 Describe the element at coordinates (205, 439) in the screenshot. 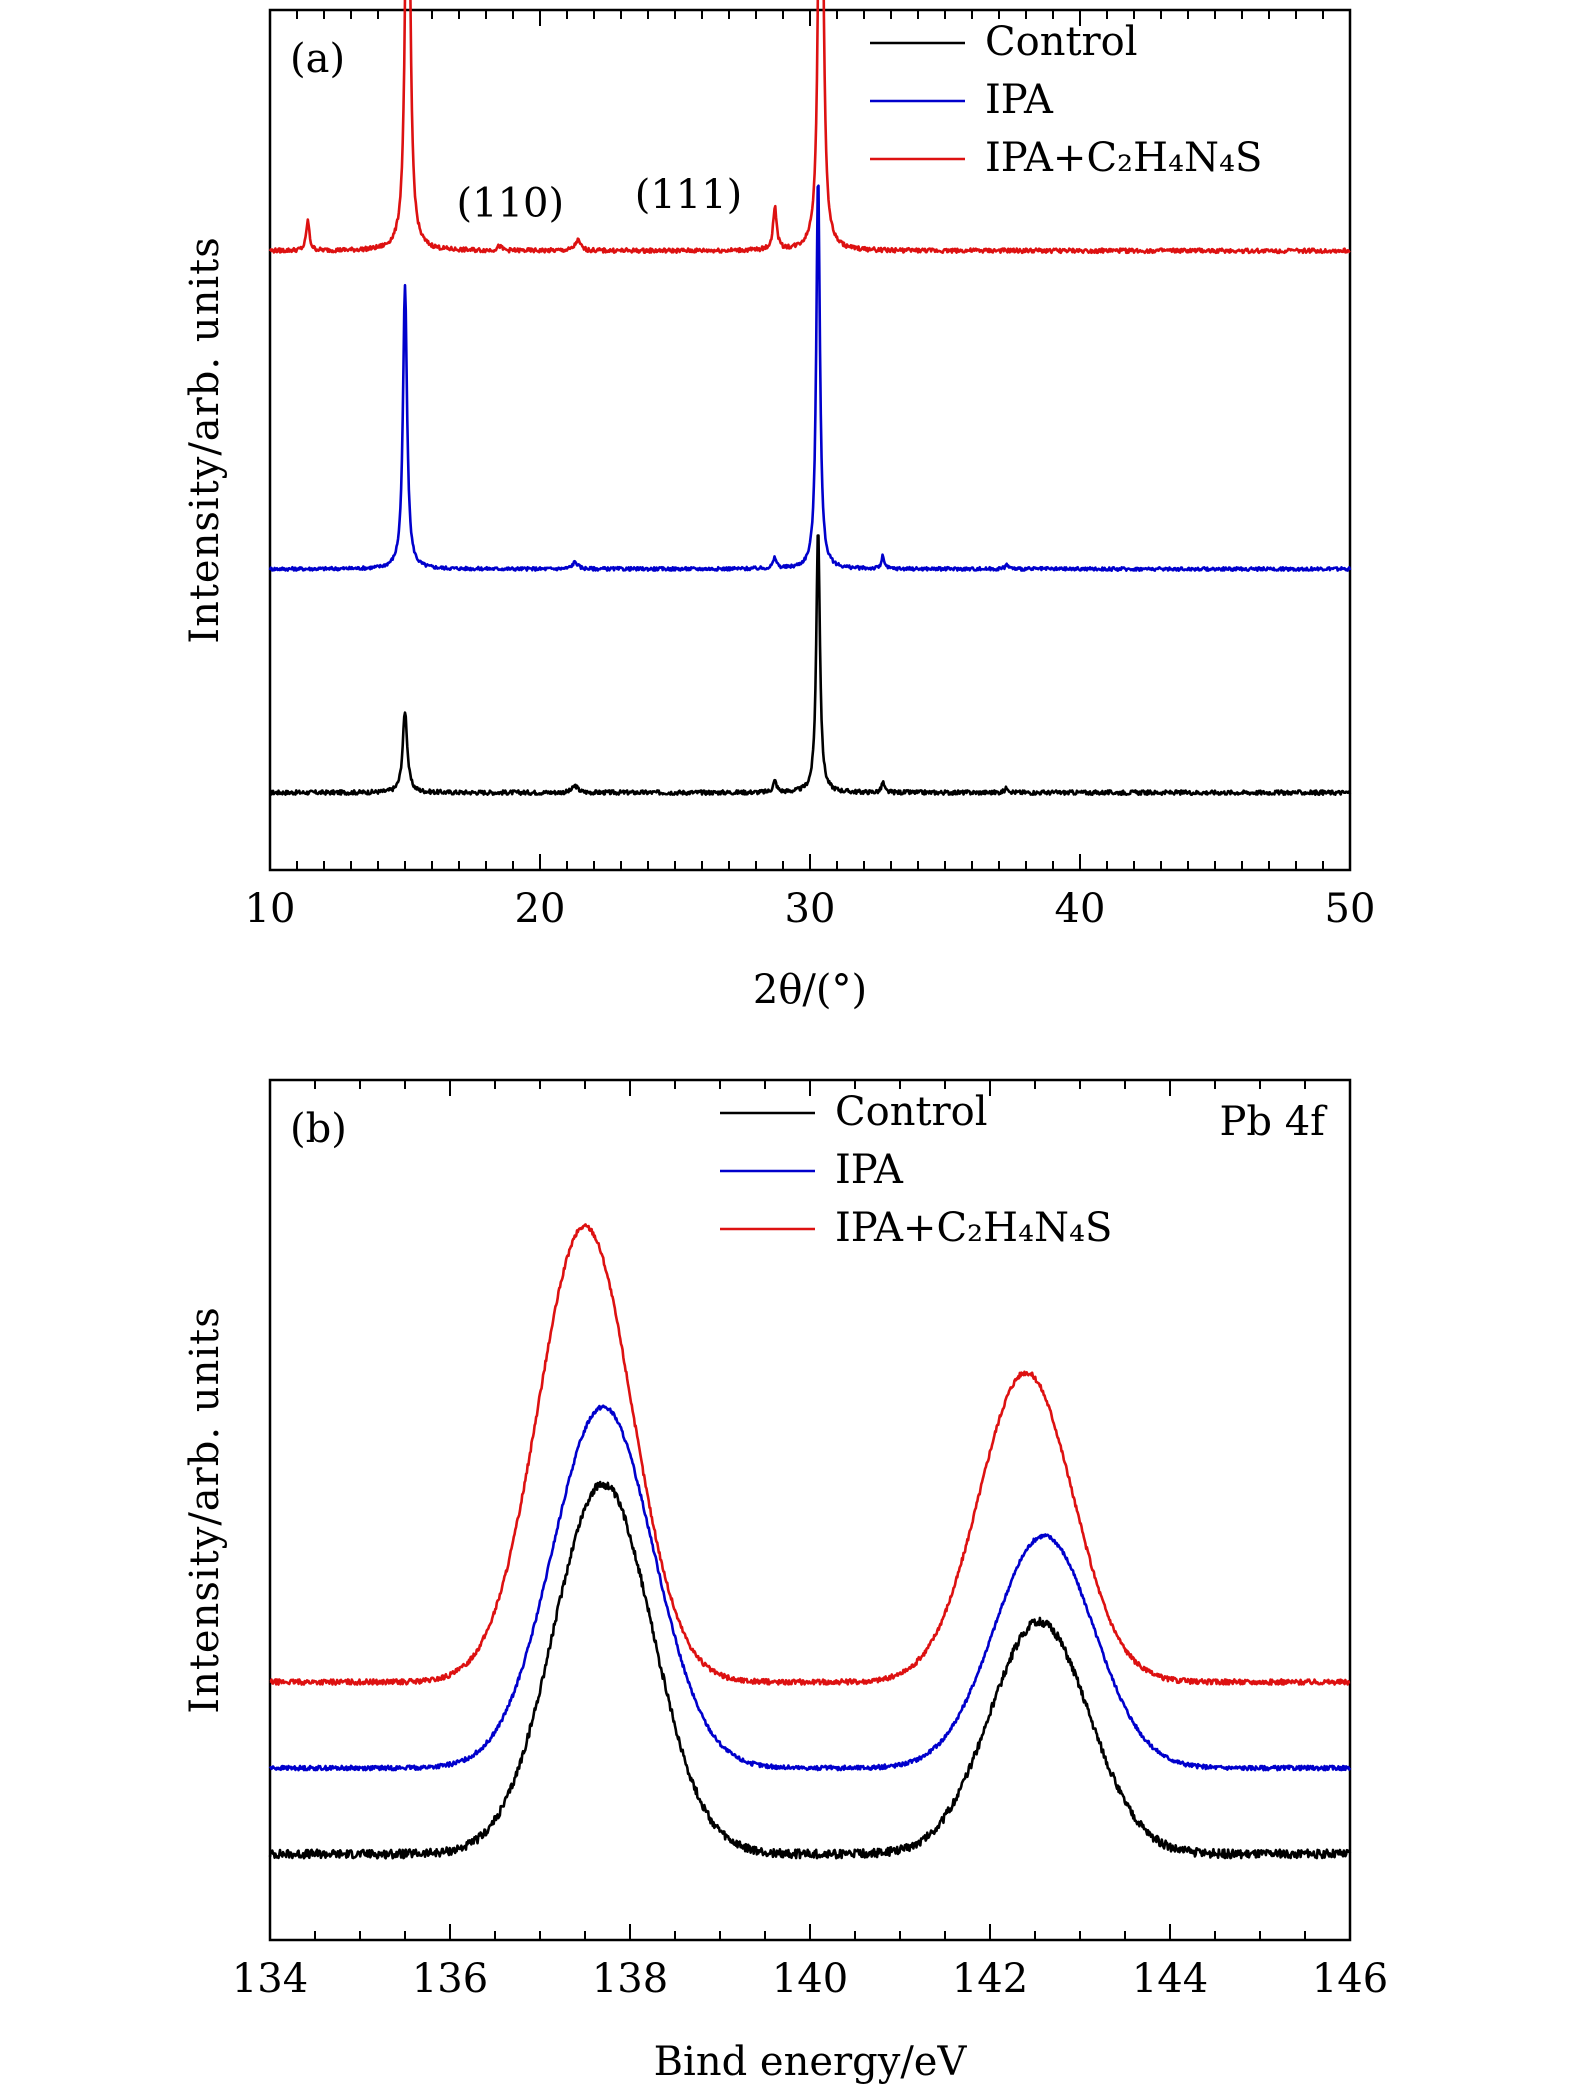

I see `panel-a-y-axis-label: Intensity/arb. units` at that location.